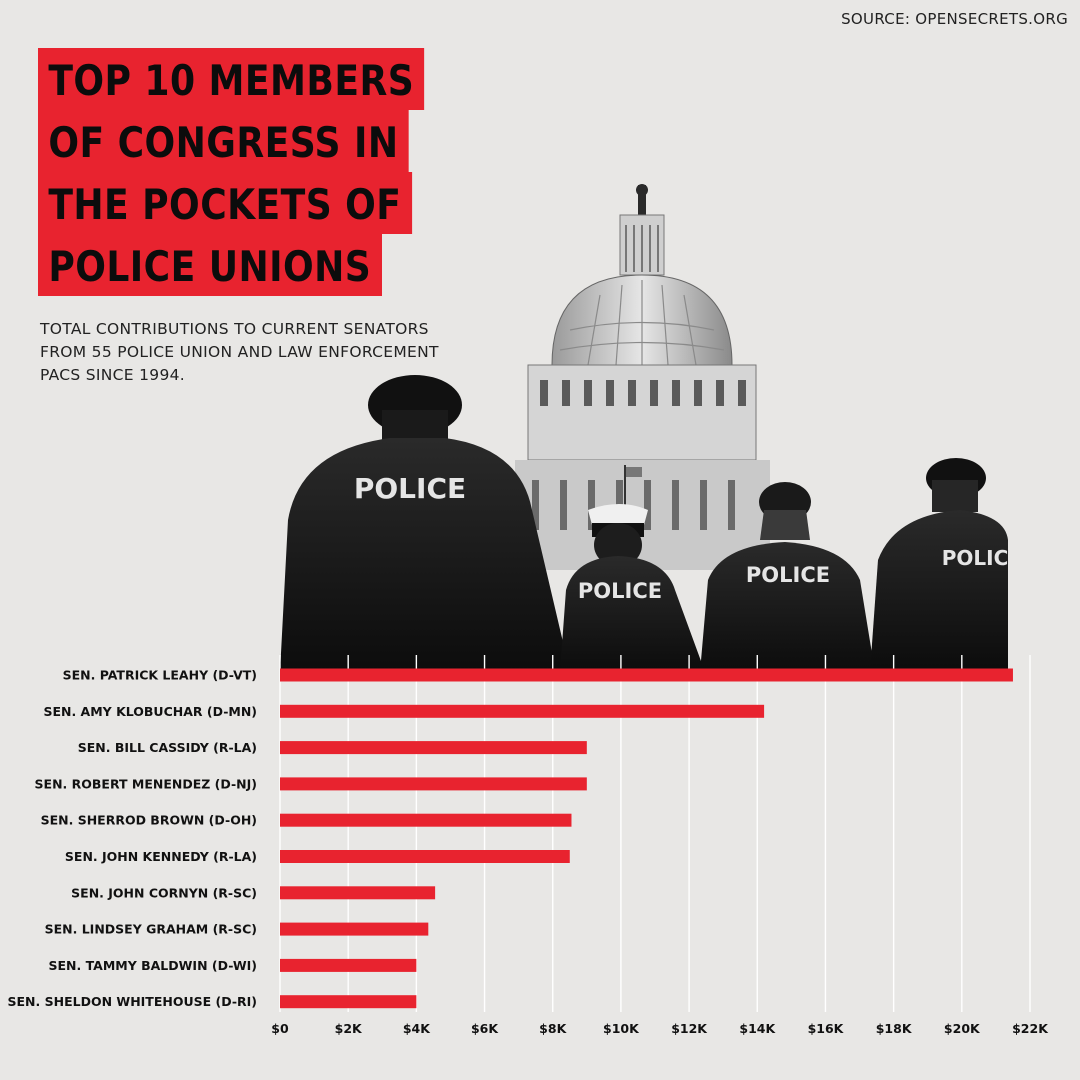  I want to click on x-tick-label: $10K, so click(621, 1028).